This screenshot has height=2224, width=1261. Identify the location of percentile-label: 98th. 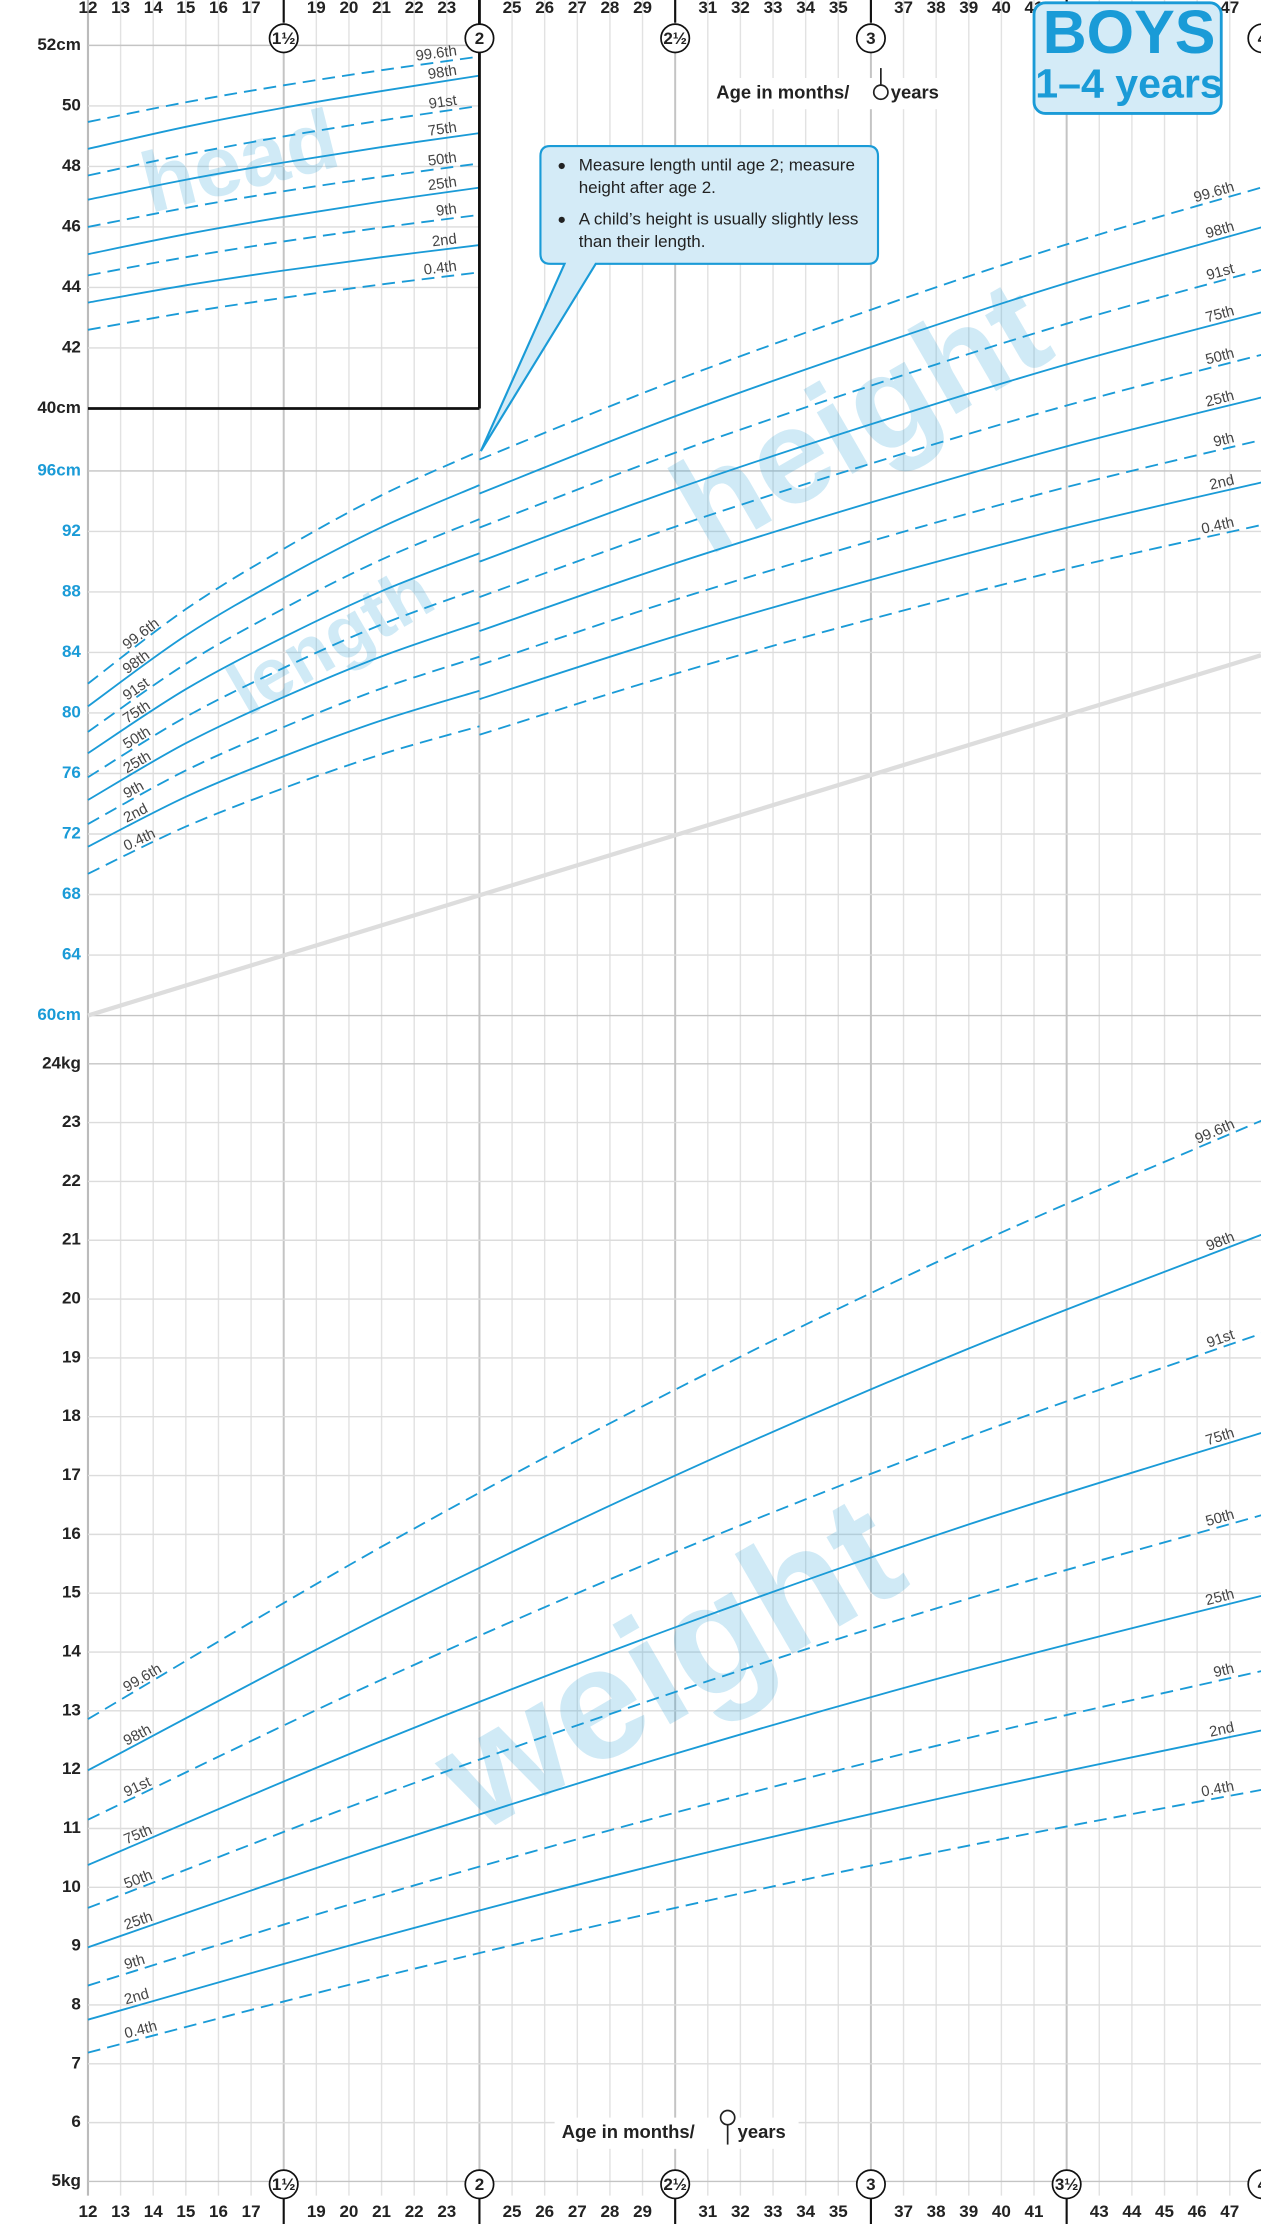
(442, 73).